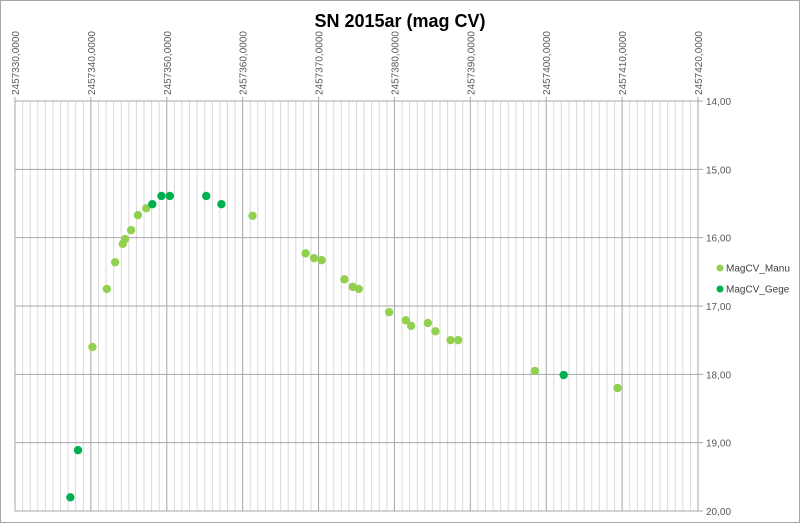  Describe the element at coordinates (718, 239) in the screenshot. I see `y-tick-label: 16,00` at that location.